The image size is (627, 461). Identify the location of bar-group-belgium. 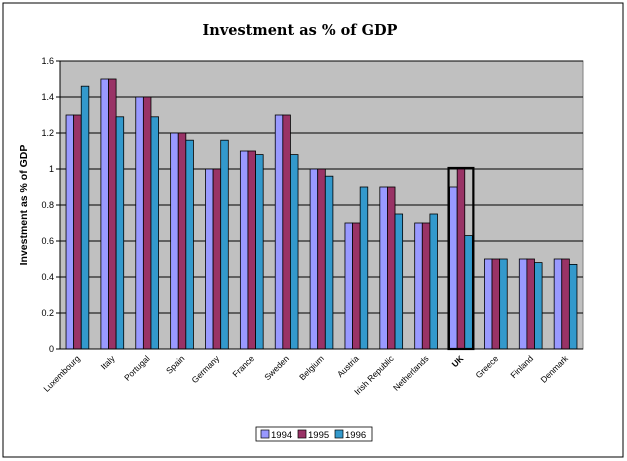
(321, 259).